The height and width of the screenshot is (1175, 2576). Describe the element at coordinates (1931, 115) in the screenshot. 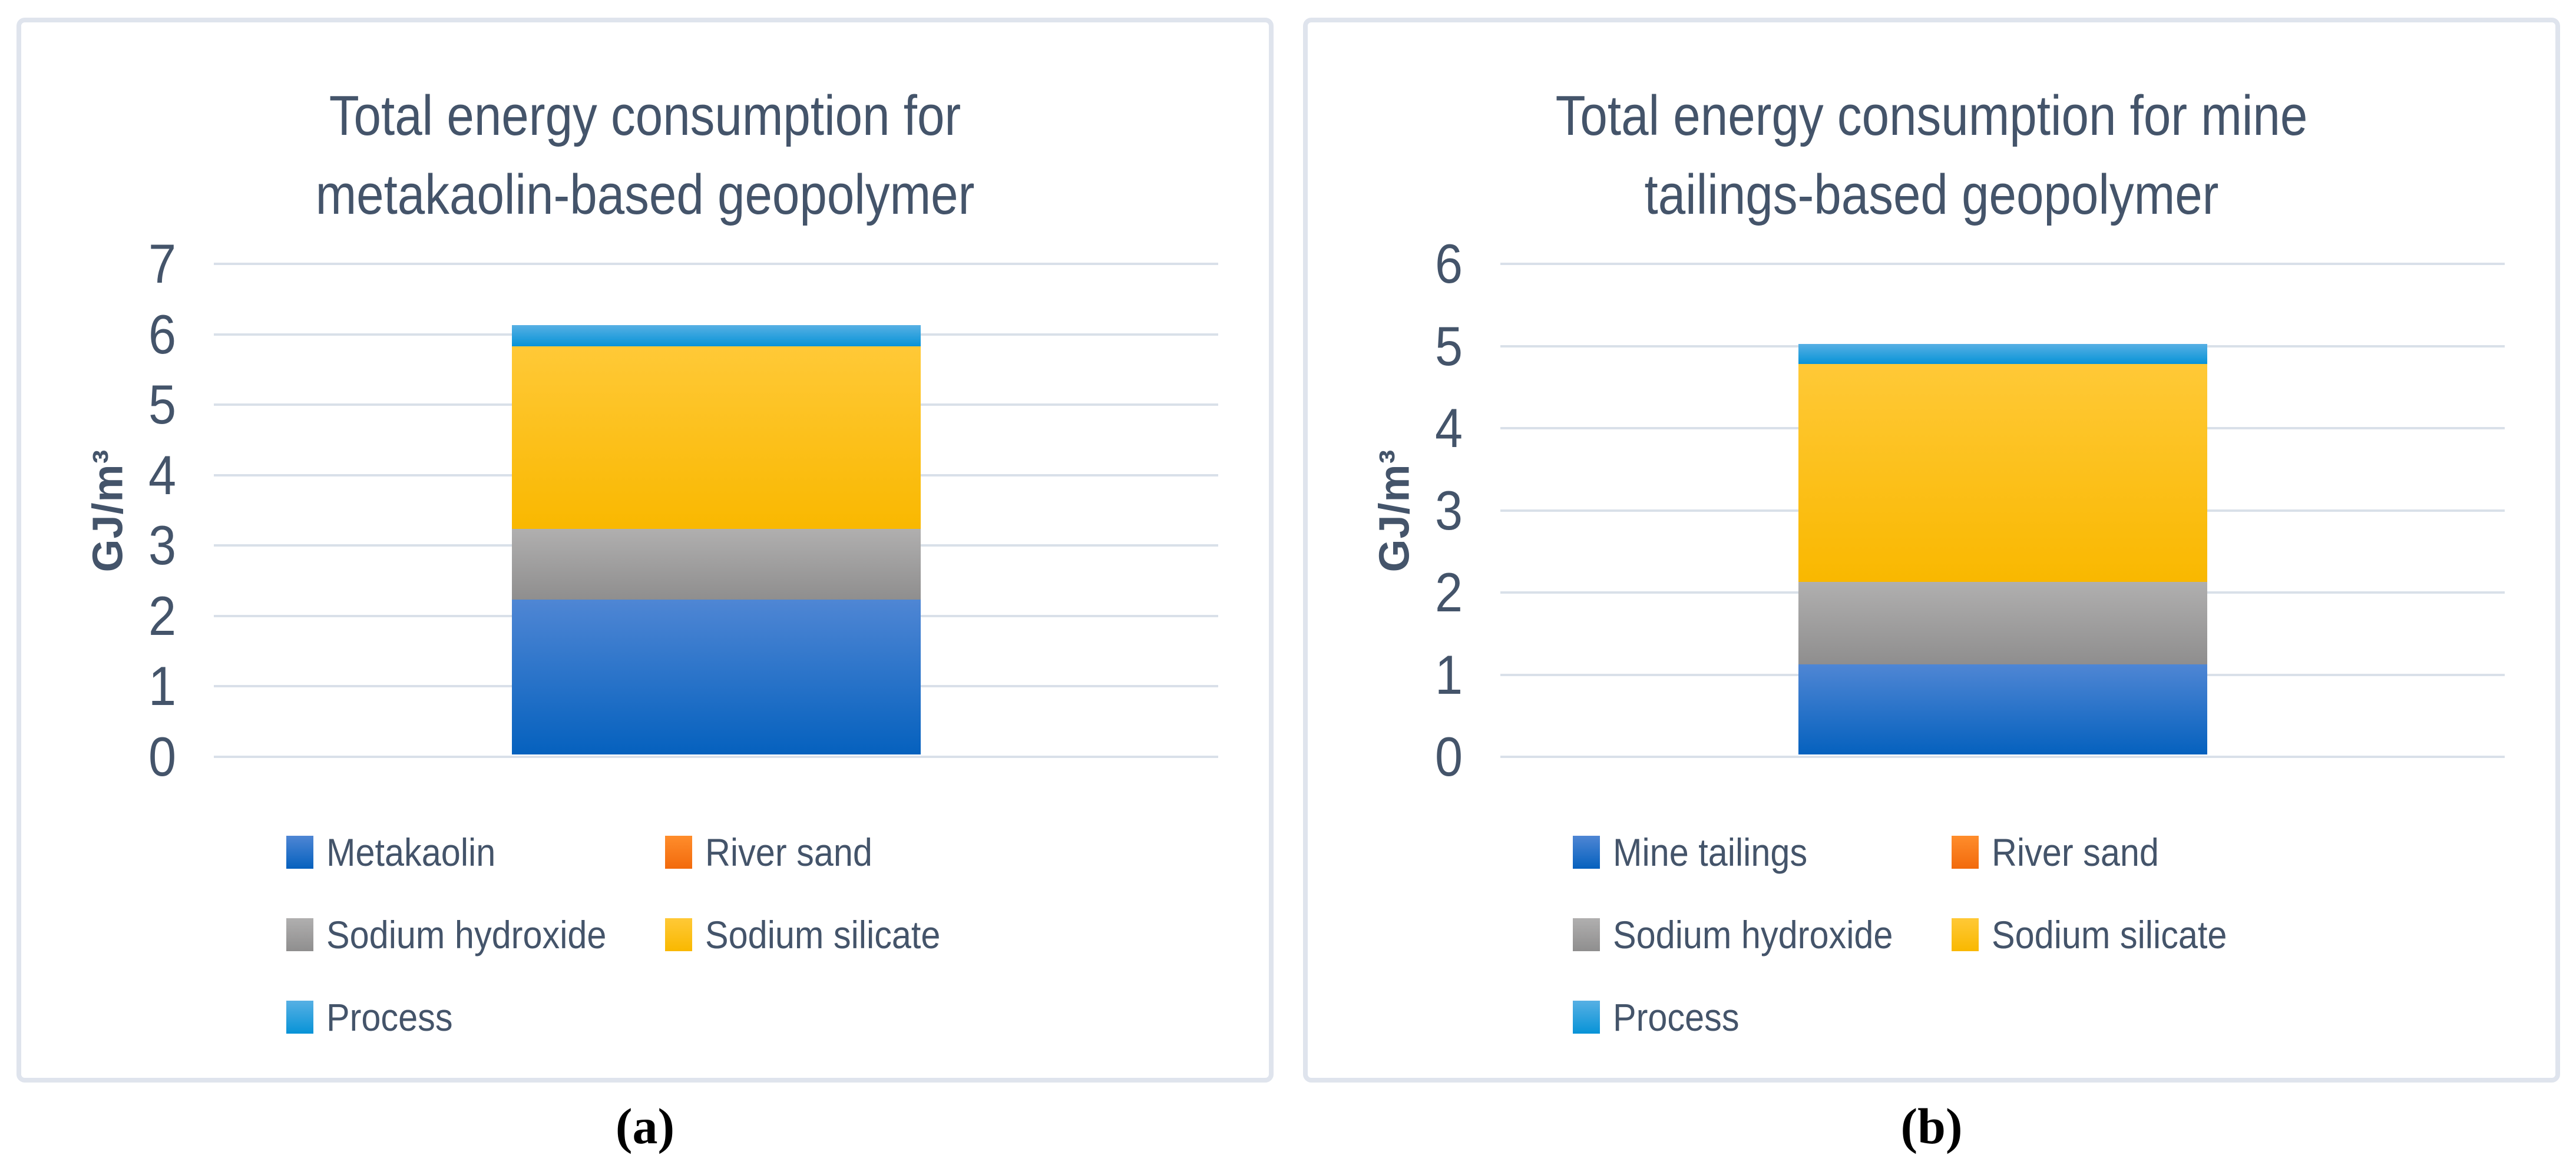

I see `chart-title-line: Total energy consumption for mine` at that location.